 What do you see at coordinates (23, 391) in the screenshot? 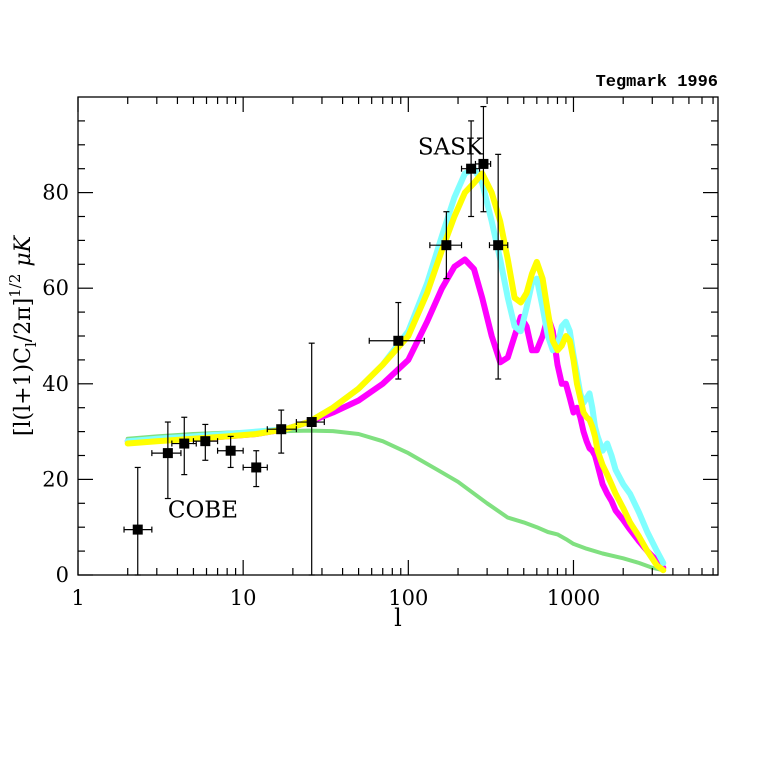
I see `y-axis-label-open: [l(l+1)C` at bounding box center [23, 391].